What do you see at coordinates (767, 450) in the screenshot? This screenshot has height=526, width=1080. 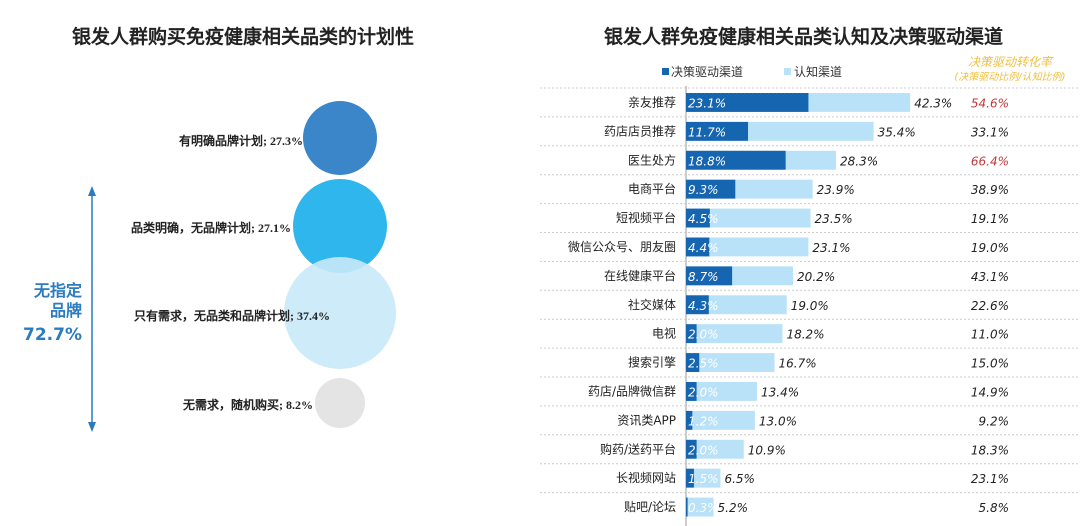 I see `awareness-value: 10.9%` at bounding box center [767, 450].